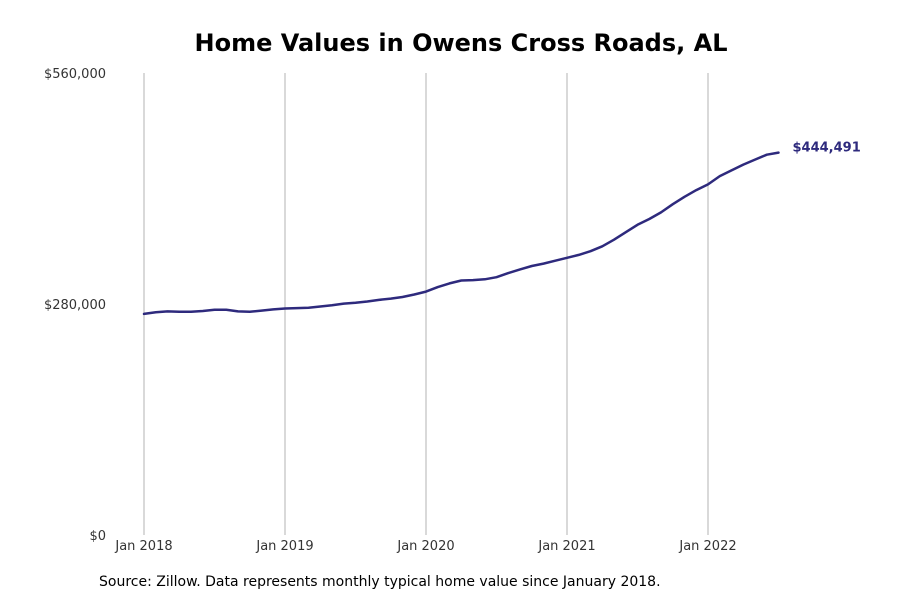 Image resolution: width=900 pixels, height=600 pixels. I want to click on y-tick-label: $280,000, so click(75, 305).